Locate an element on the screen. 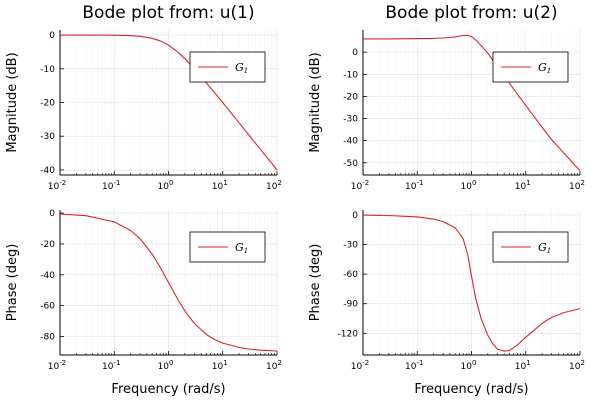  y-tick-label: -50 is located at coordinates (350, 164).